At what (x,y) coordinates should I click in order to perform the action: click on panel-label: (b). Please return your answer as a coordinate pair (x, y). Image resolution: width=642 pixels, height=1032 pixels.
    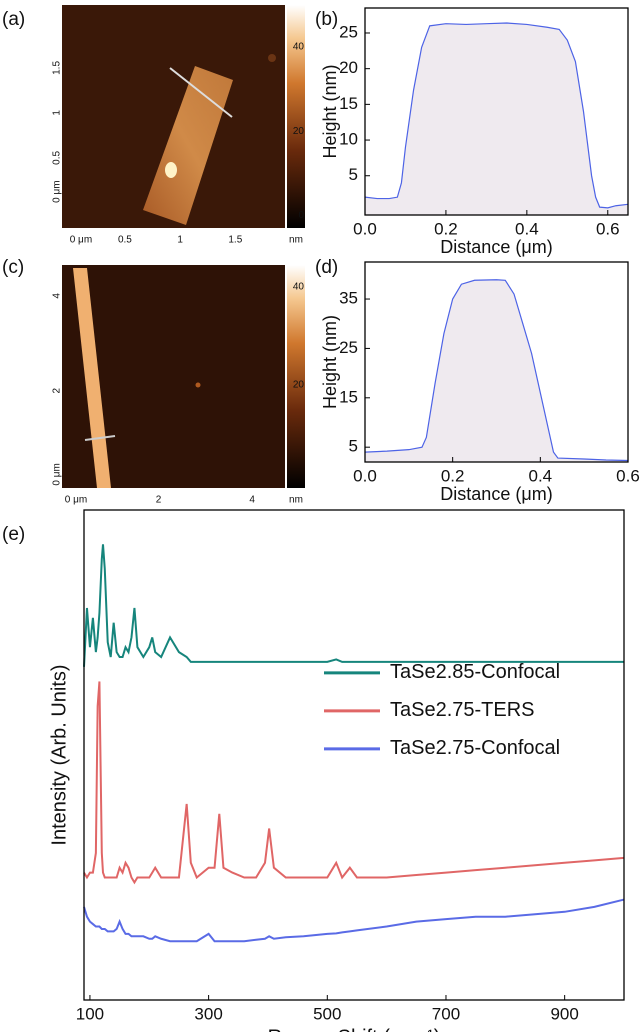
    Looking at the image, I should click on (326, 19).